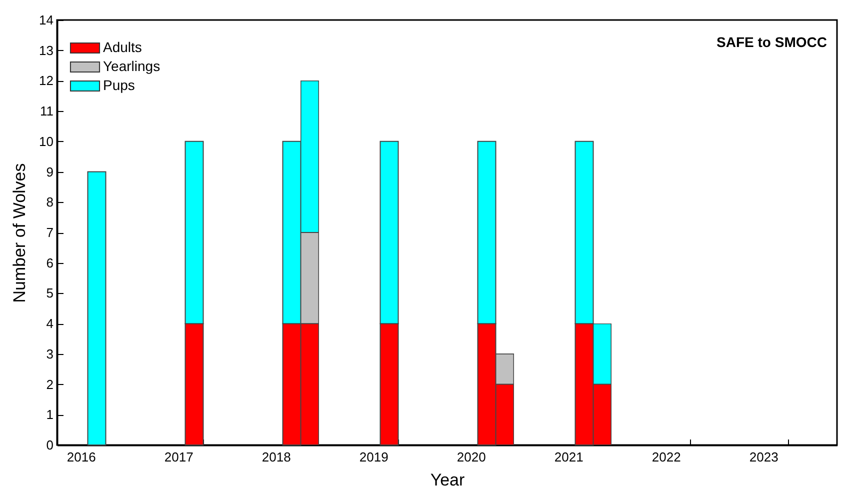  I want to click on y-tick-label: 10, so click(46, 141).